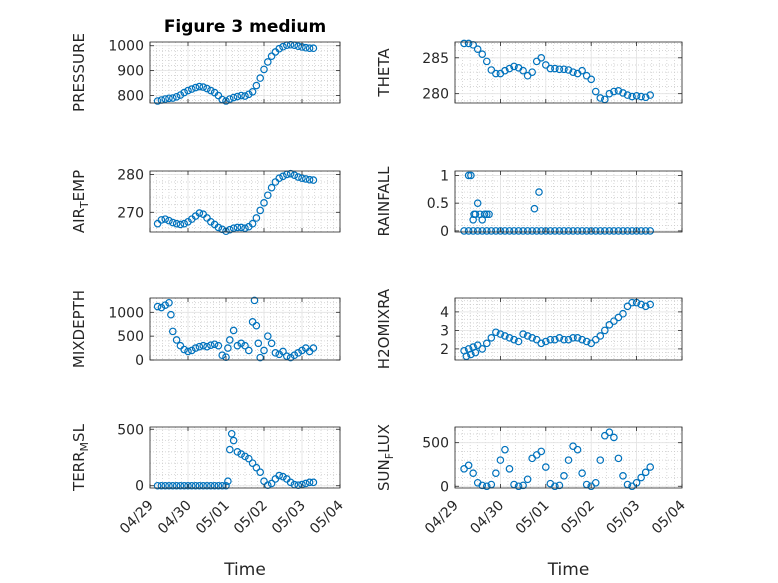 The height and width of the screenshot is (583, 778). Describe the element at coordinates (444, 350) in the screenshot. I see `y-tick-label: 2` at that location.